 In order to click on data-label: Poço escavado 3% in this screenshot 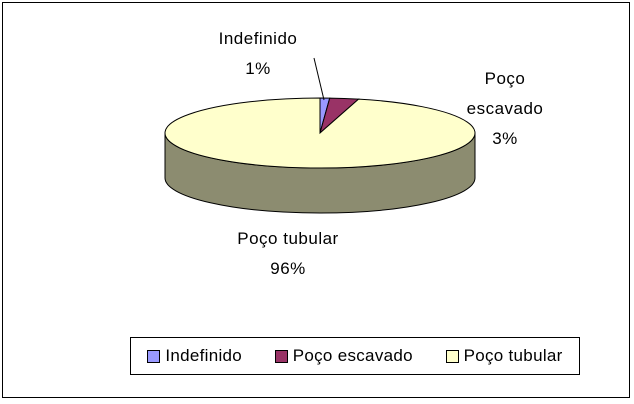, I will do `click(505, 109)`.